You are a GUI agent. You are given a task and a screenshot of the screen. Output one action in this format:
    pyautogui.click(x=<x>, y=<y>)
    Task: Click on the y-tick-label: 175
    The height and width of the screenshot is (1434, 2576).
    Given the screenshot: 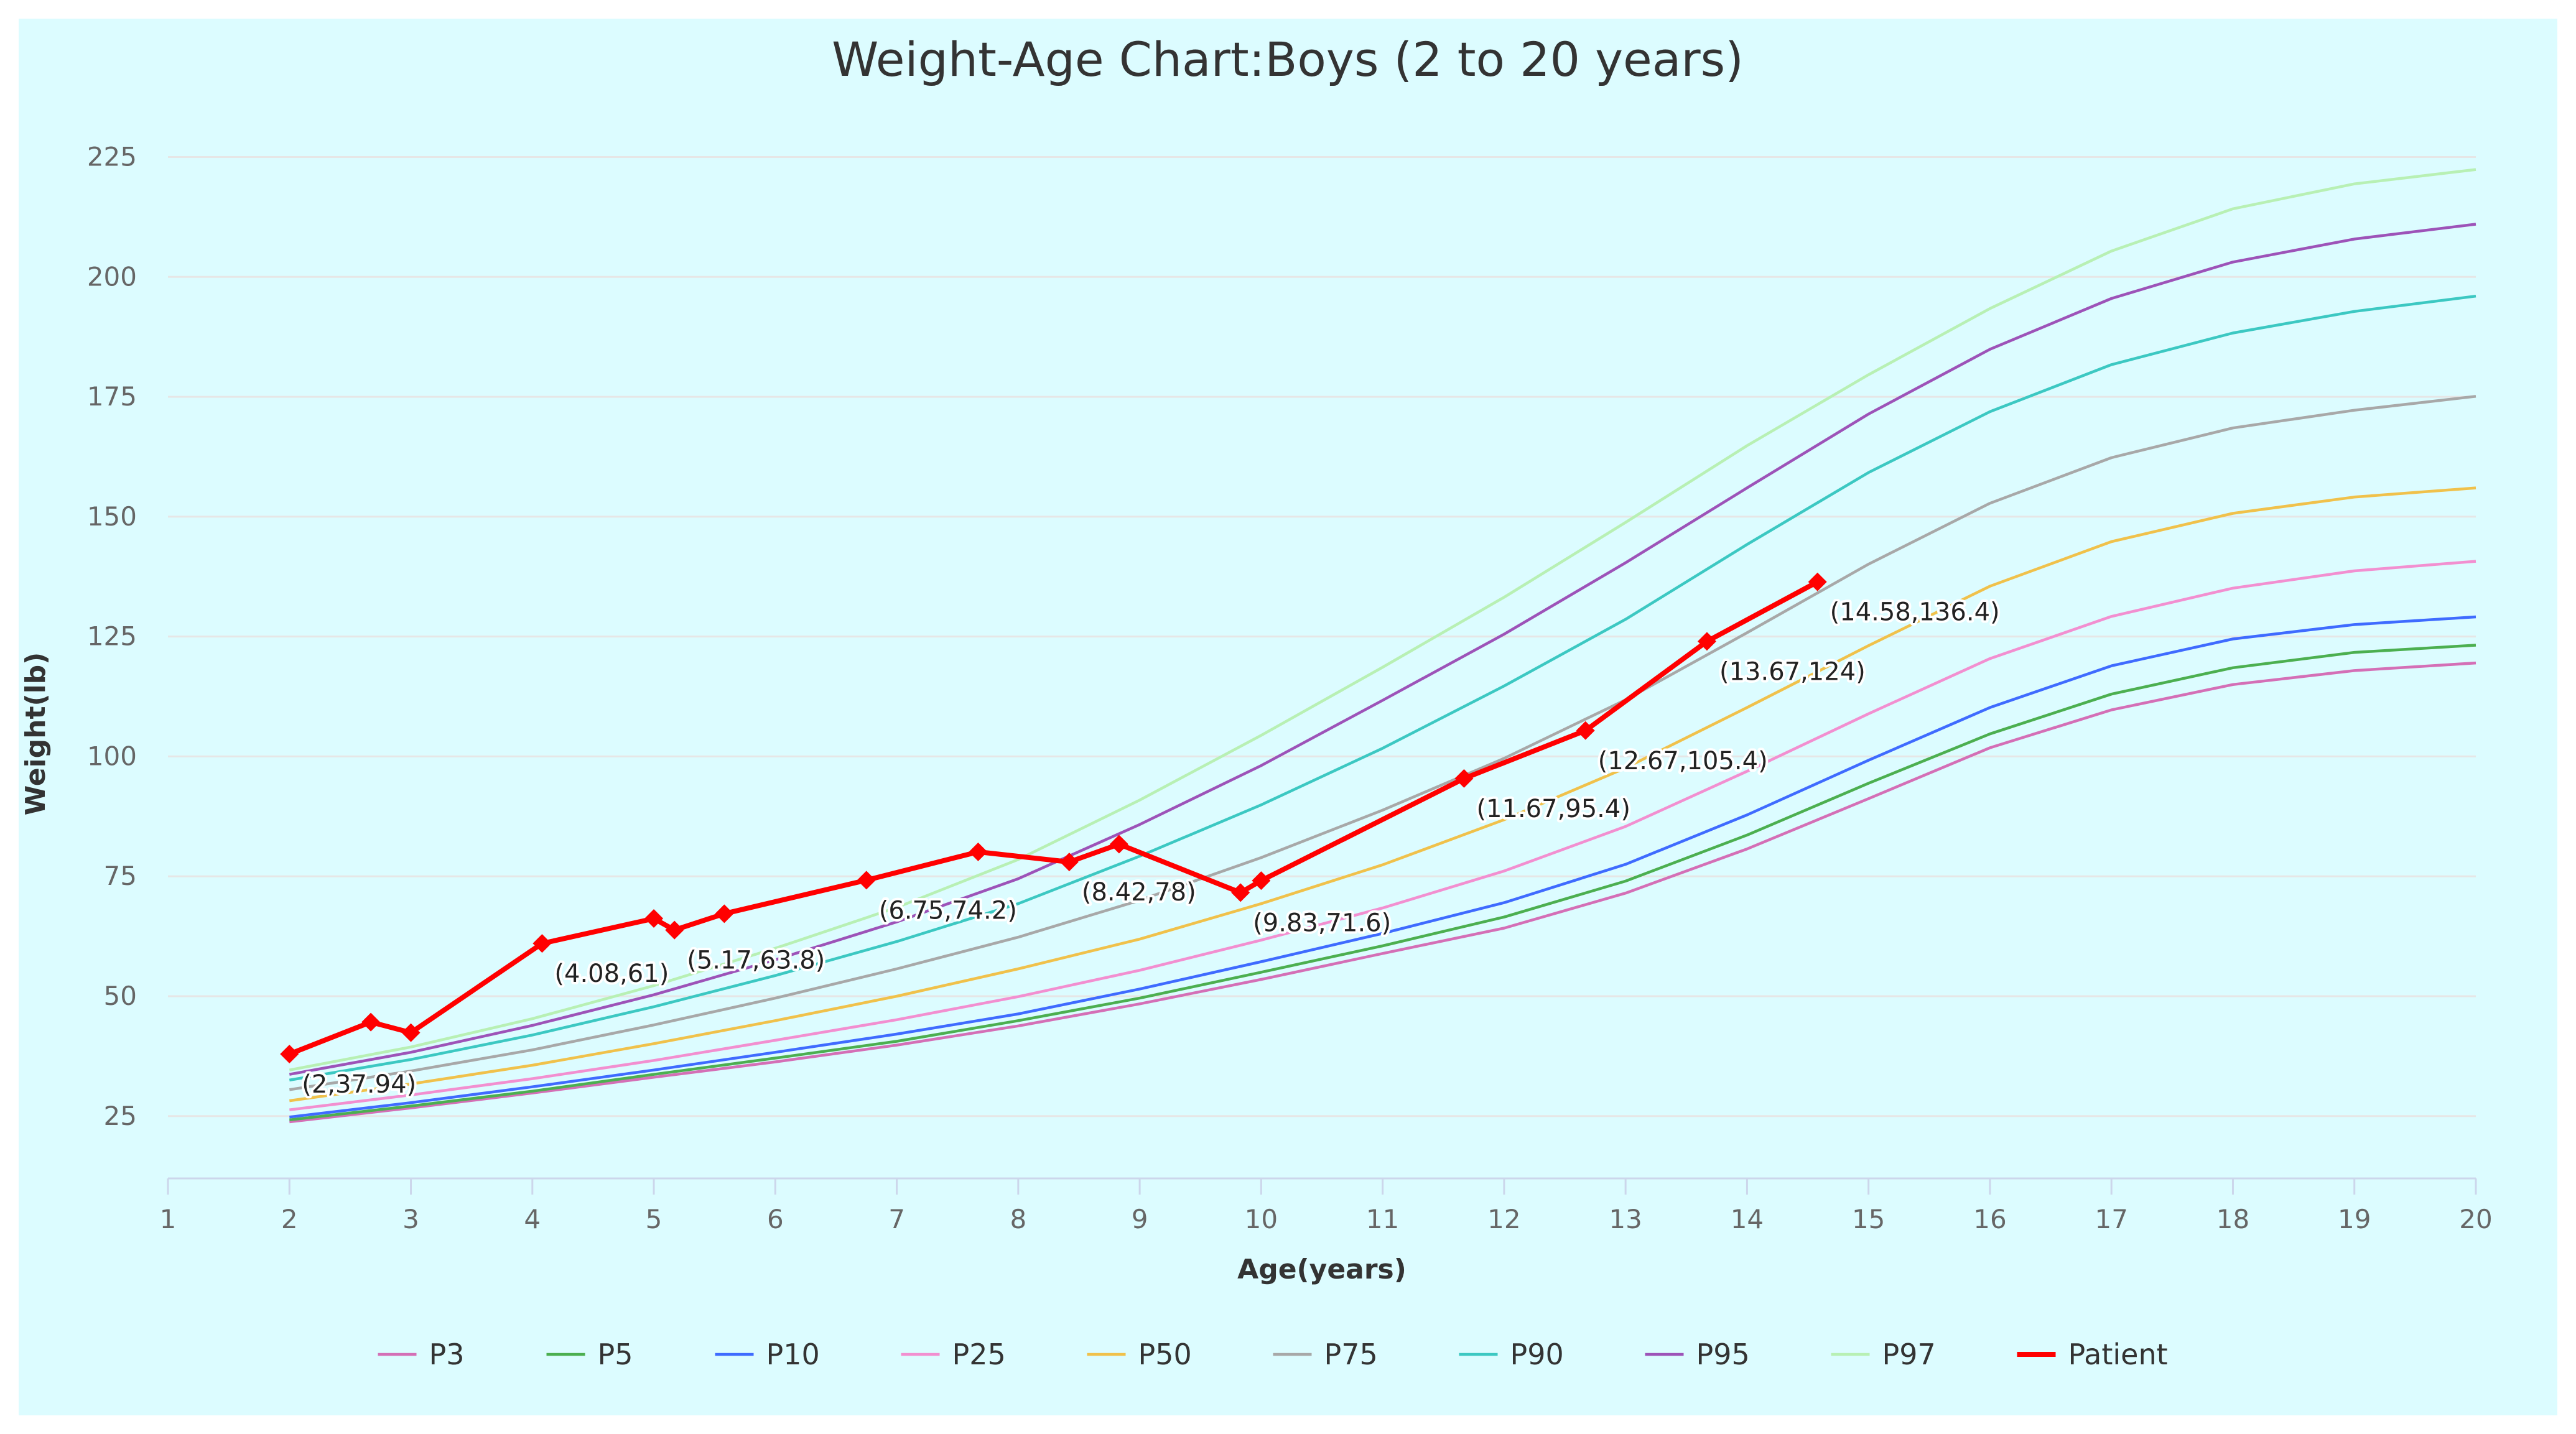 What is the action you would take?
    pyautogui.click(x=112, y=397)
    